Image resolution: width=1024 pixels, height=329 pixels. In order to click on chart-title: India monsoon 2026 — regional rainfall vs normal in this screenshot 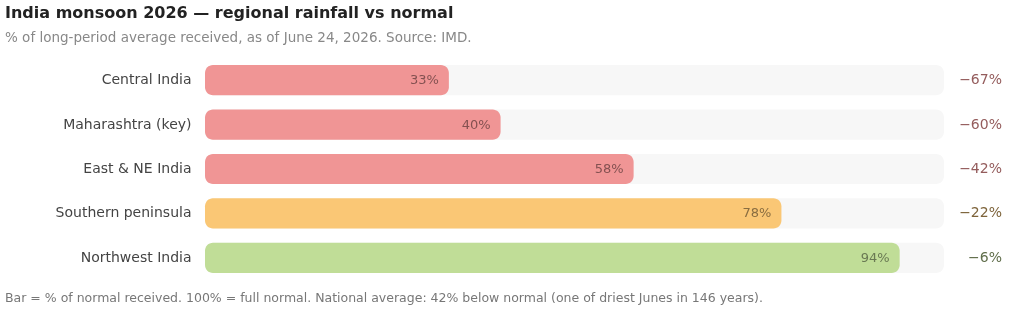, I will do `click(229, 12)`.